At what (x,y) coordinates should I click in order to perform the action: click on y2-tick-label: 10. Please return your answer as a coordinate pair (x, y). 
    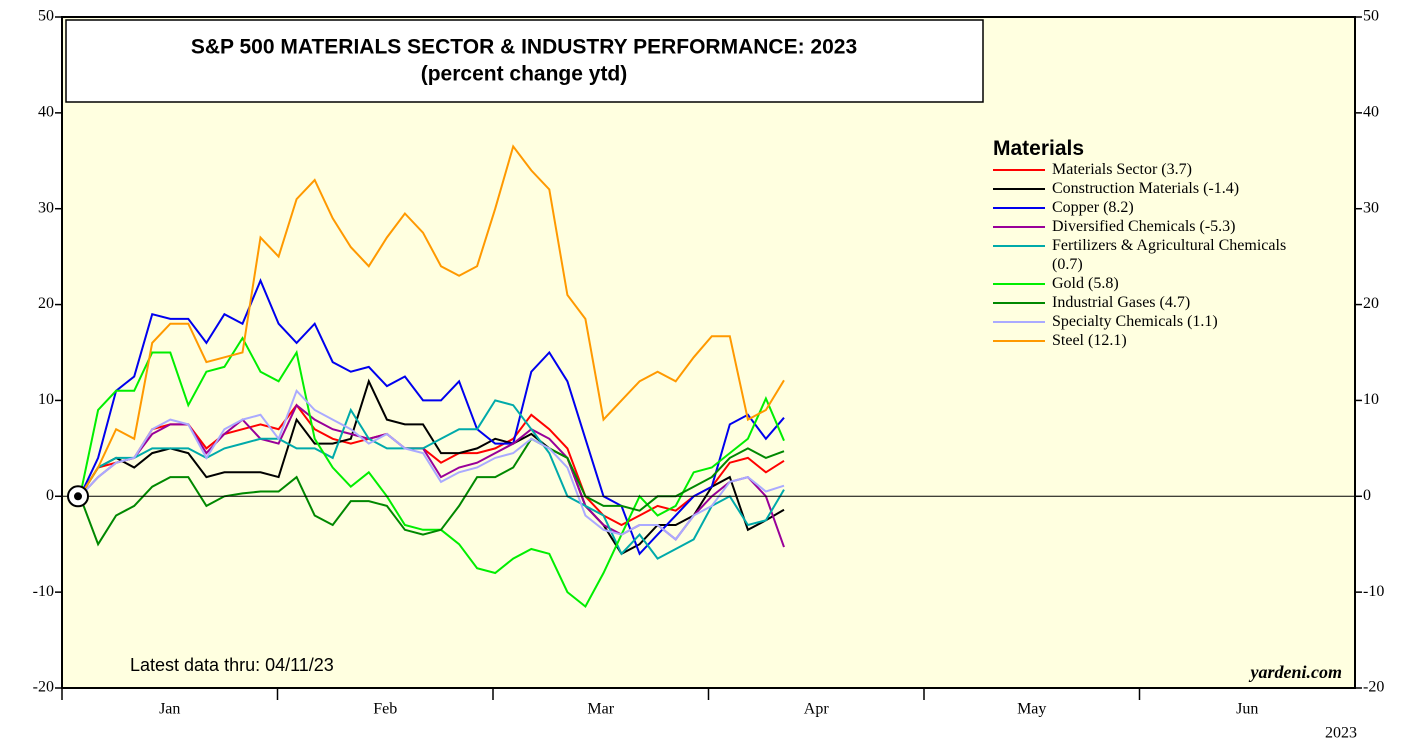
    Looking at the image, I should click on (1371, 399).